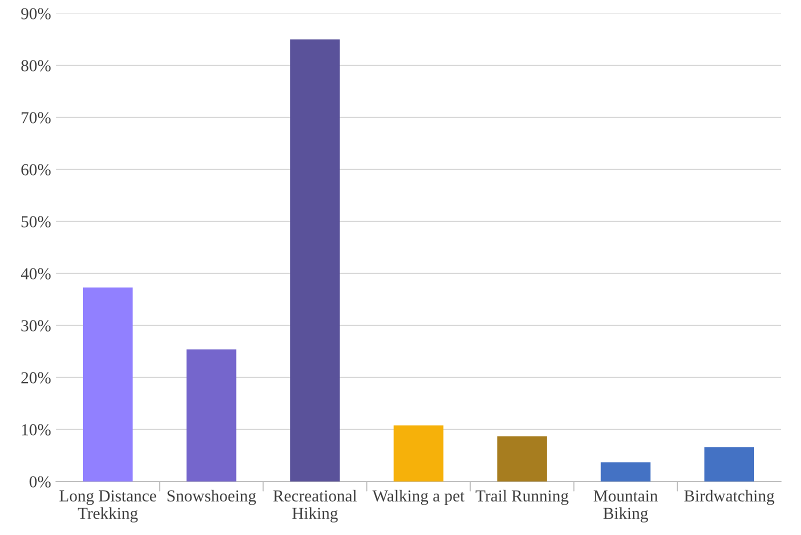 The image size is (801, 535). Describe the element at coordinates (626, 506) in the screenshot. I see `x-tick-label: Mountain Biking` at that location.